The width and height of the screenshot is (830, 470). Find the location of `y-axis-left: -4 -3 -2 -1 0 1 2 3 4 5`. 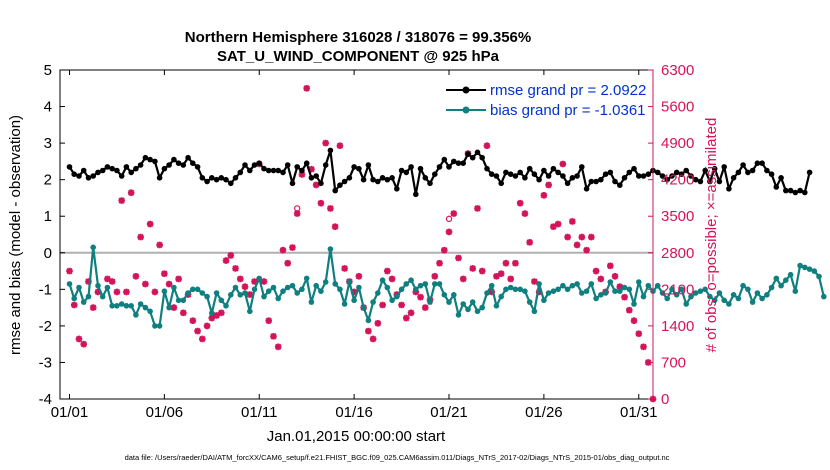

y-axis-left: -4 -3 -2 -1 0 1 2 3 4 5 is located at coordinates (52, 235).